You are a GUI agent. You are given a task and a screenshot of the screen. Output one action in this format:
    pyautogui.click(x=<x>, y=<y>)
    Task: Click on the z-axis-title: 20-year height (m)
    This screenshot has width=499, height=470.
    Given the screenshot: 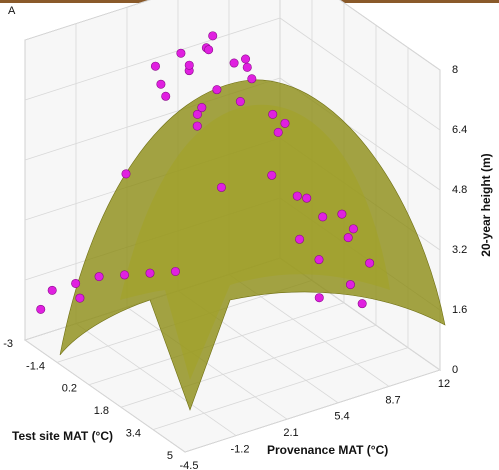 What is the action you would take?
    pyautogui.click(x=486, y=204)
    